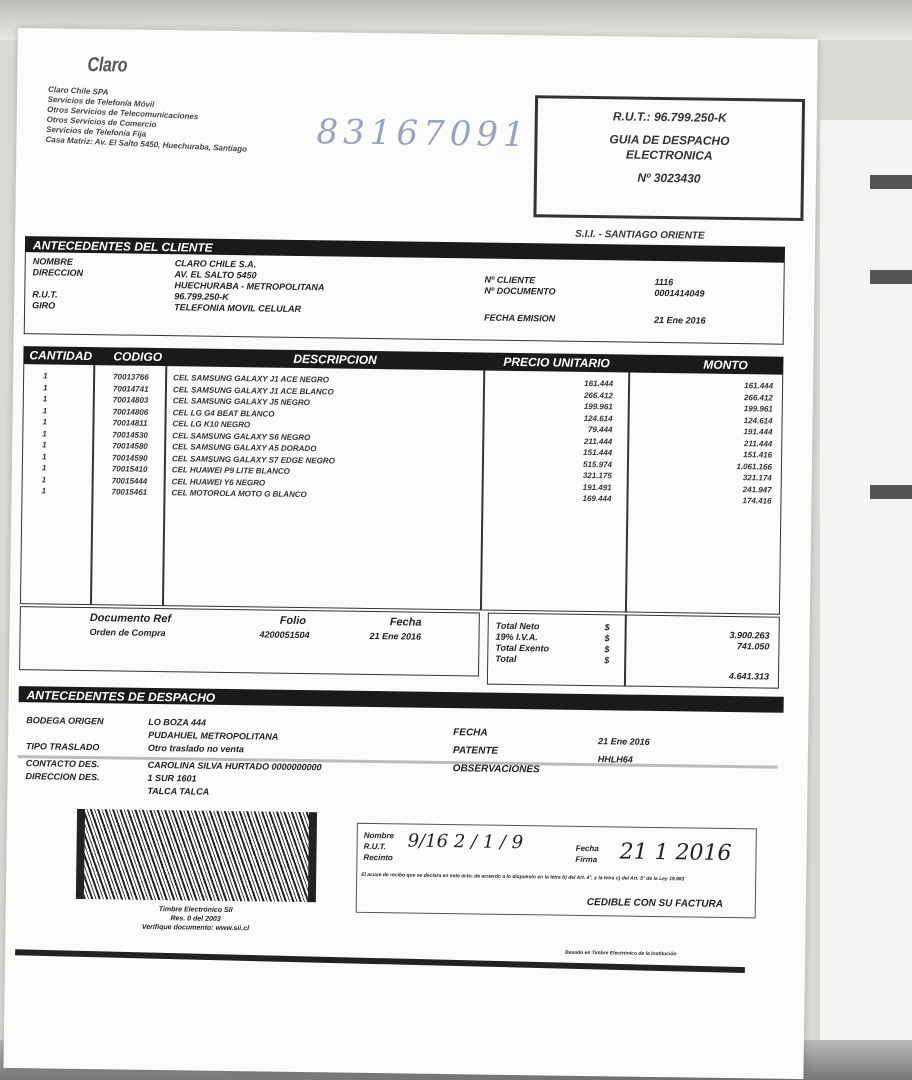 The height and width of the screenshot is (1080, 912). What do you see at coordinates (757, 501) in the screenshot?
I see `cell-monto: 174.416` at bounding box center [757, 501].